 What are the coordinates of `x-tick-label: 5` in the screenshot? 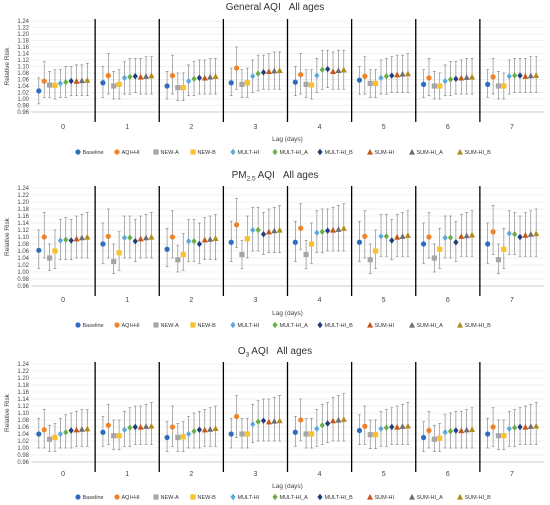 It's located at (384, 300).